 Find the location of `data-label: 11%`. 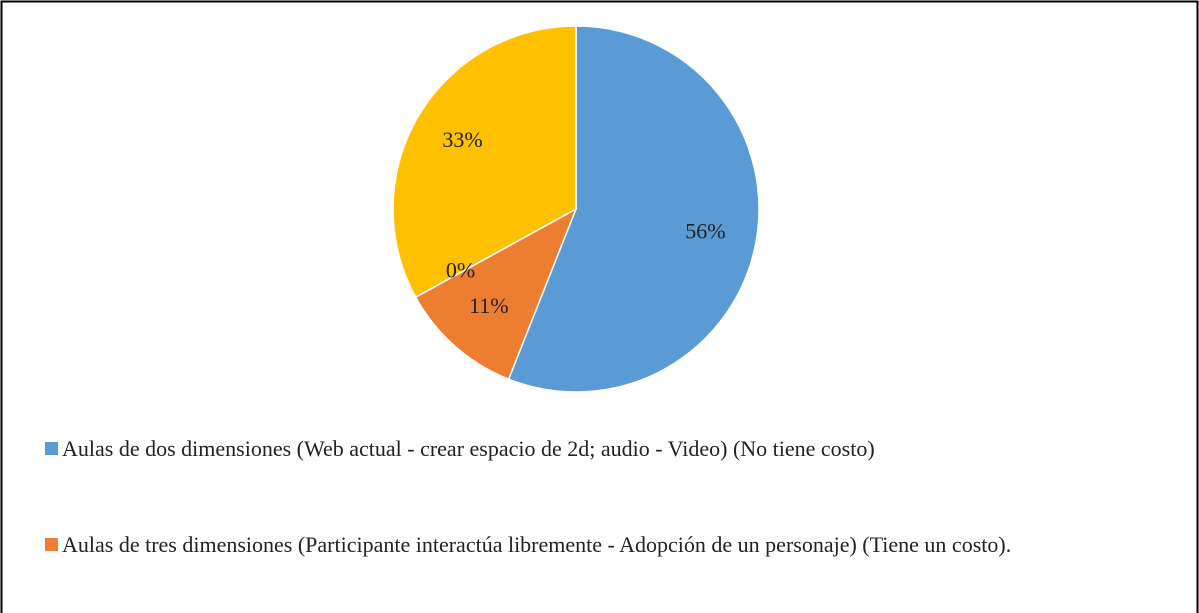

data-label: 11% is located at coordinates (489, 305).